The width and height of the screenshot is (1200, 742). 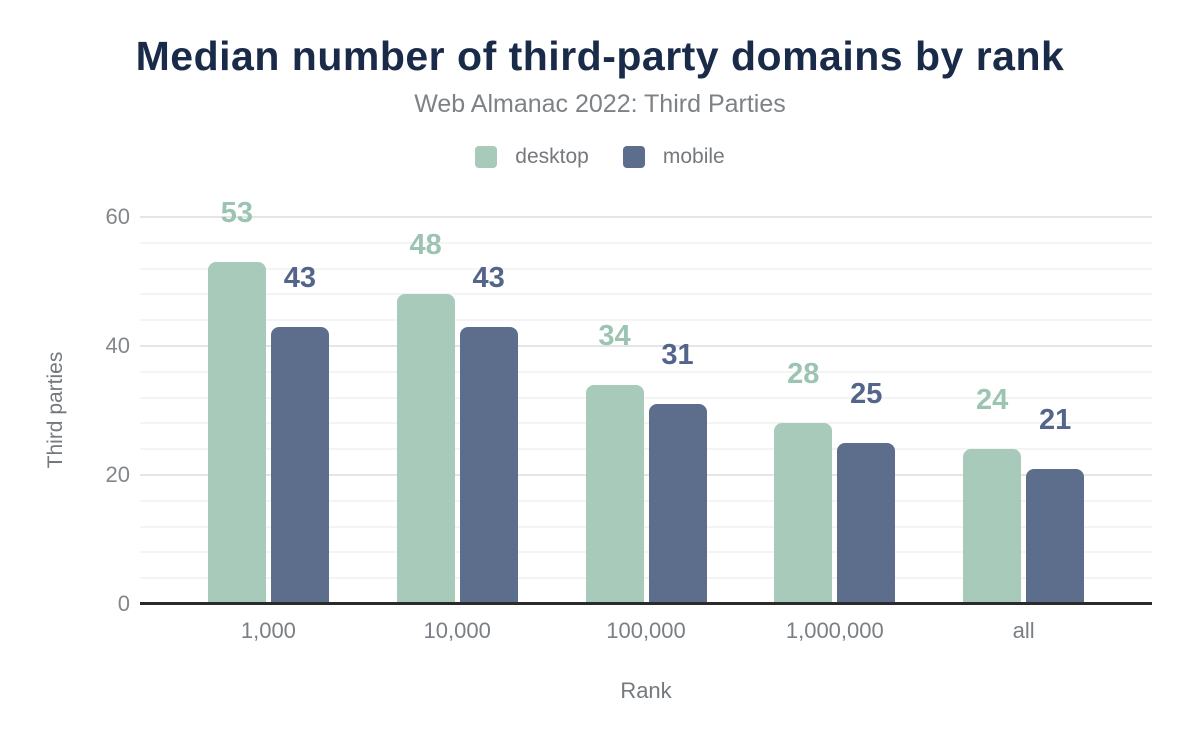 I want to click on legend-label-mobile: mobile, so click(x=693, y=156).